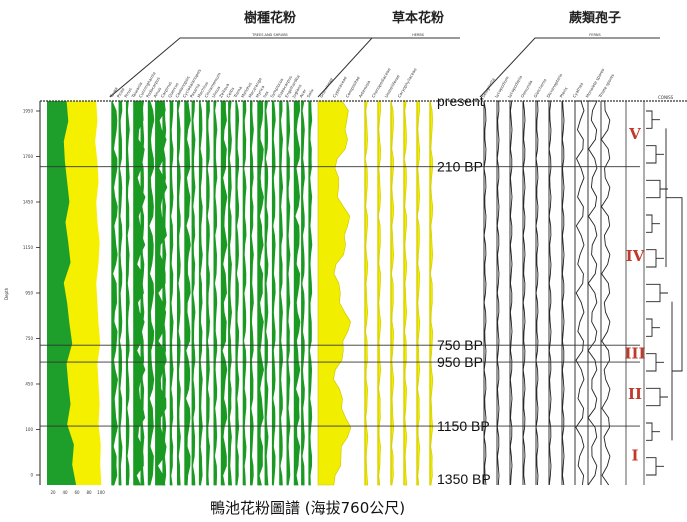 The image size is (687, 522). I want to click on summary-area-trees, so click(62, 293).